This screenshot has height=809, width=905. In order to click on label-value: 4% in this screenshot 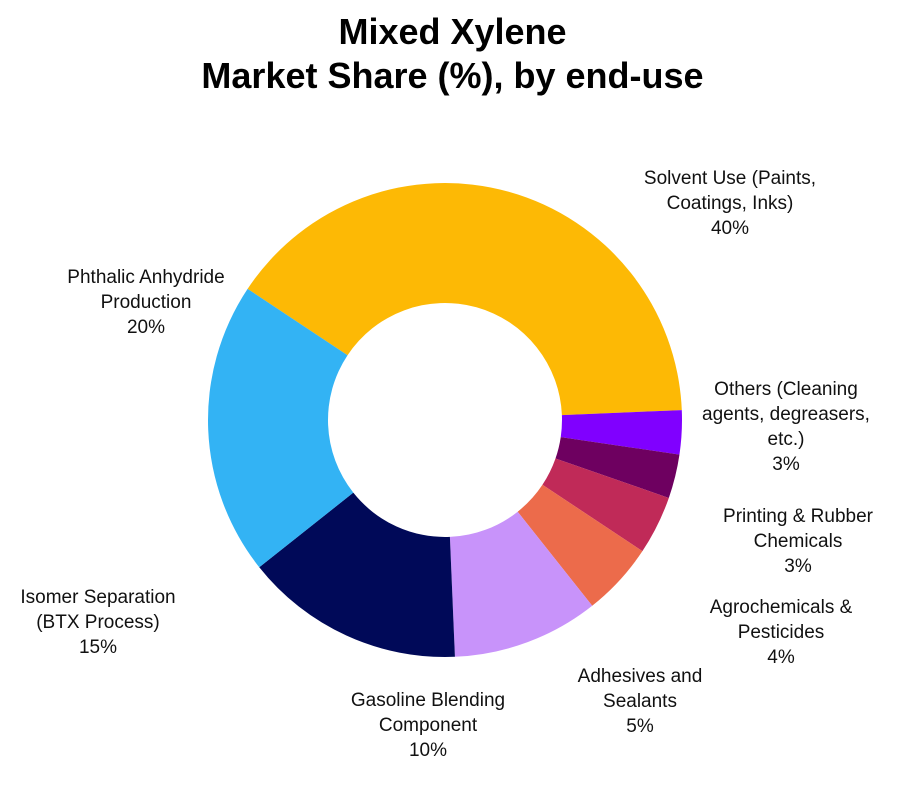, I will do `click(781, 657)`.